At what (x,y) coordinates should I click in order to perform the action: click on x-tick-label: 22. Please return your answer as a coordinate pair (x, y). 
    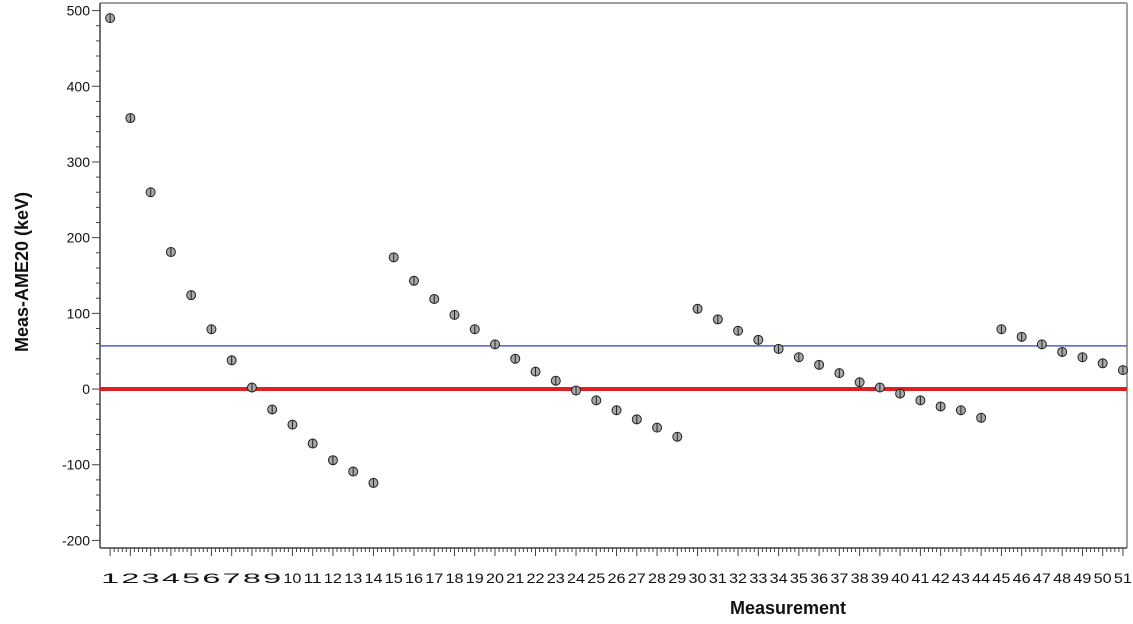
    Looking at the image, I should click on (536, 578).